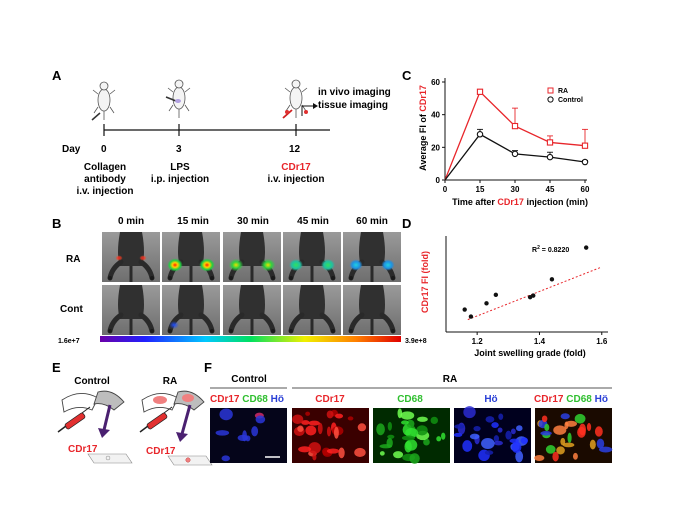  I want to click on series-line-control, so click(515, 157).